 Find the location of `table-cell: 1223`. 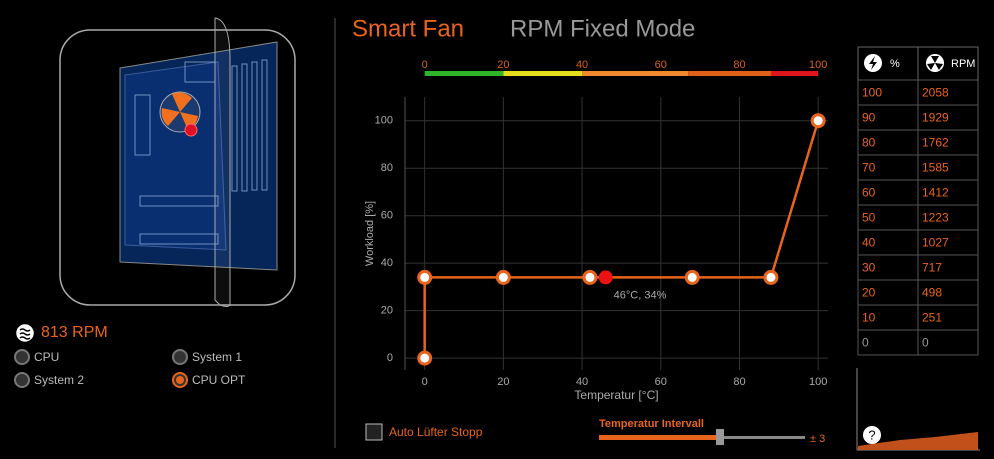

table-cell: 1223 is located at coordinates (935, 218).